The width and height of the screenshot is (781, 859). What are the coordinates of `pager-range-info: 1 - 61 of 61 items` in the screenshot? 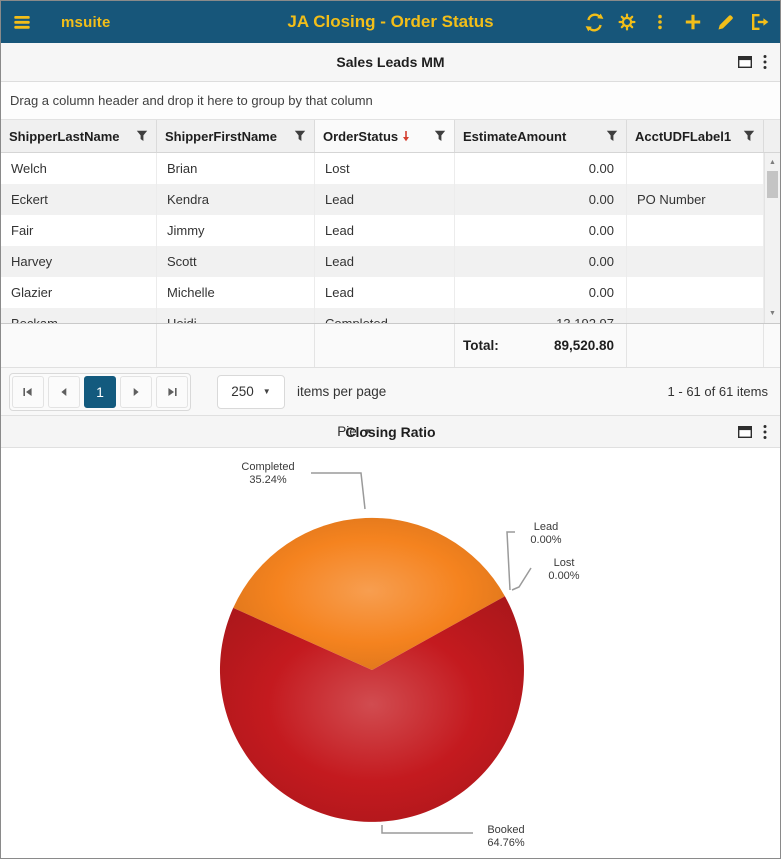 It's located at (717, 391).